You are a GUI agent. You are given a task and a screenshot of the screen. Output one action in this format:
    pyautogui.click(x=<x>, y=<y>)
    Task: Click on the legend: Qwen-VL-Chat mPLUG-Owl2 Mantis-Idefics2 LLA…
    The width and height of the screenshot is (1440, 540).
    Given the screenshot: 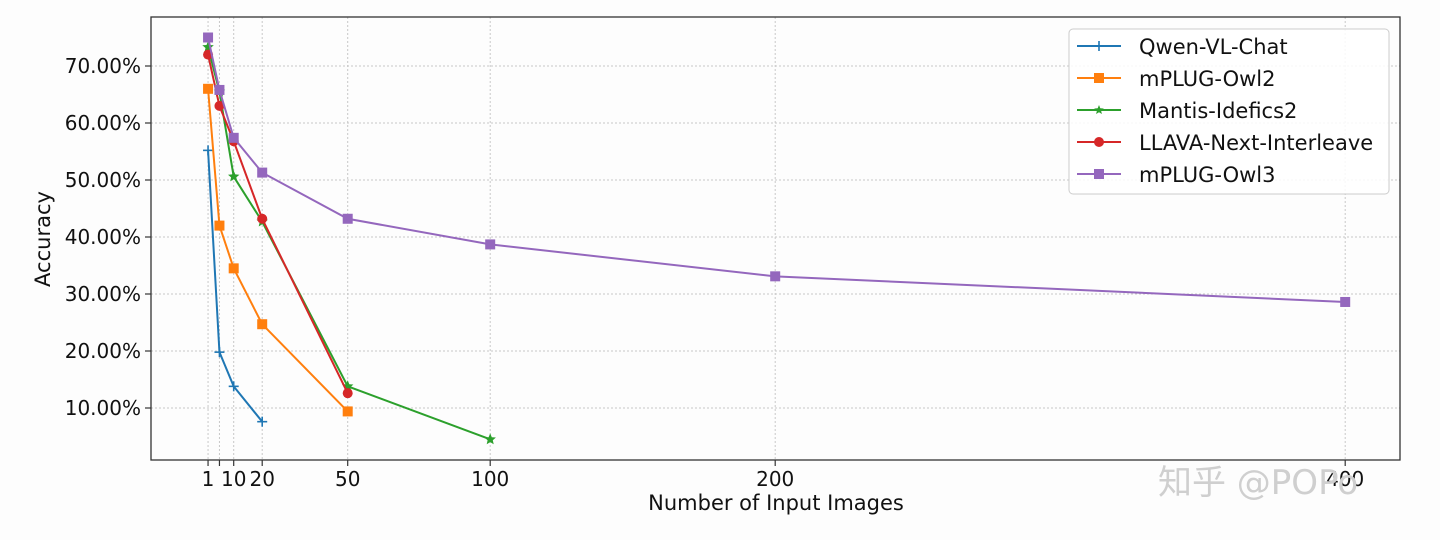 What is the action you would take?
    pyautogui.click(x=1229, y=111)
    